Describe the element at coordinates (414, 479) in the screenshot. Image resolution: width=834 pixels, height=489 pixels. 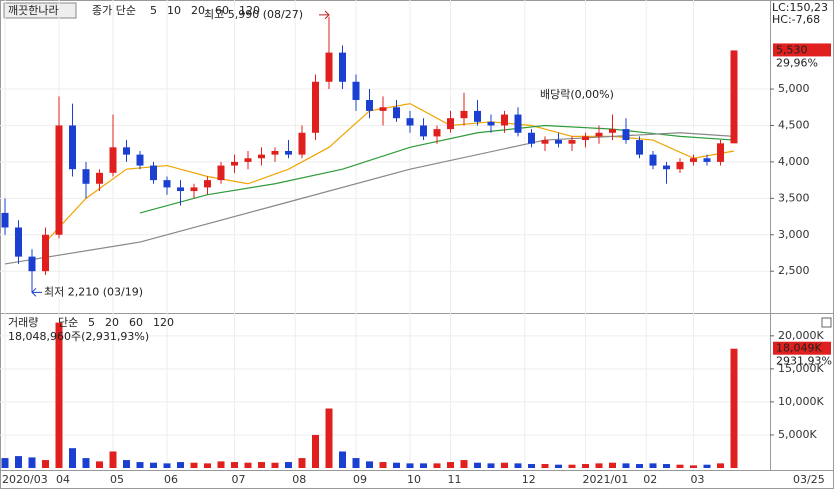
I see `x-tick-label: 10` at that location.